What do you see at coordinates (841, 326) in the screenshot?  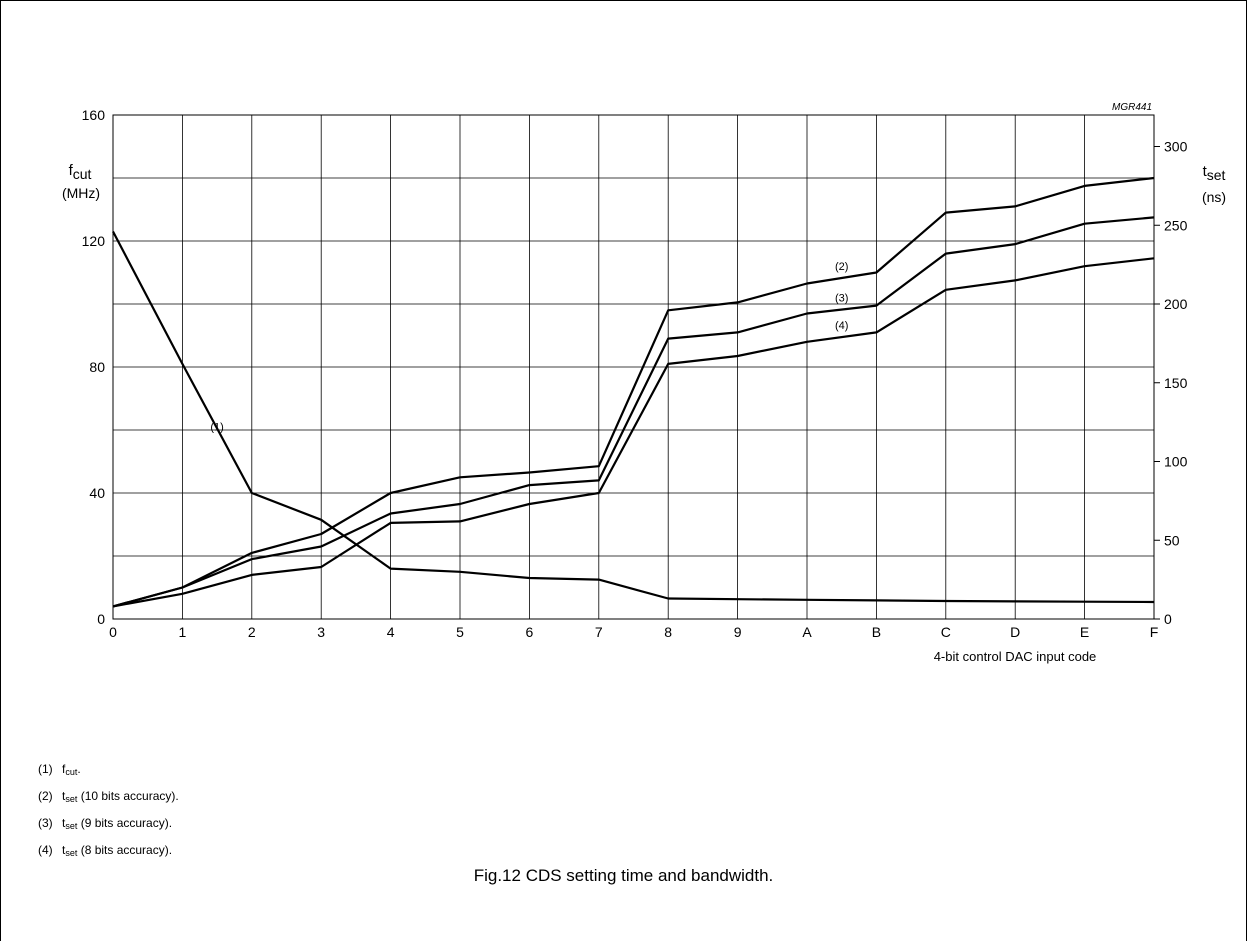 I see `series-label-4: (4)` at bounding box center [841, 326].